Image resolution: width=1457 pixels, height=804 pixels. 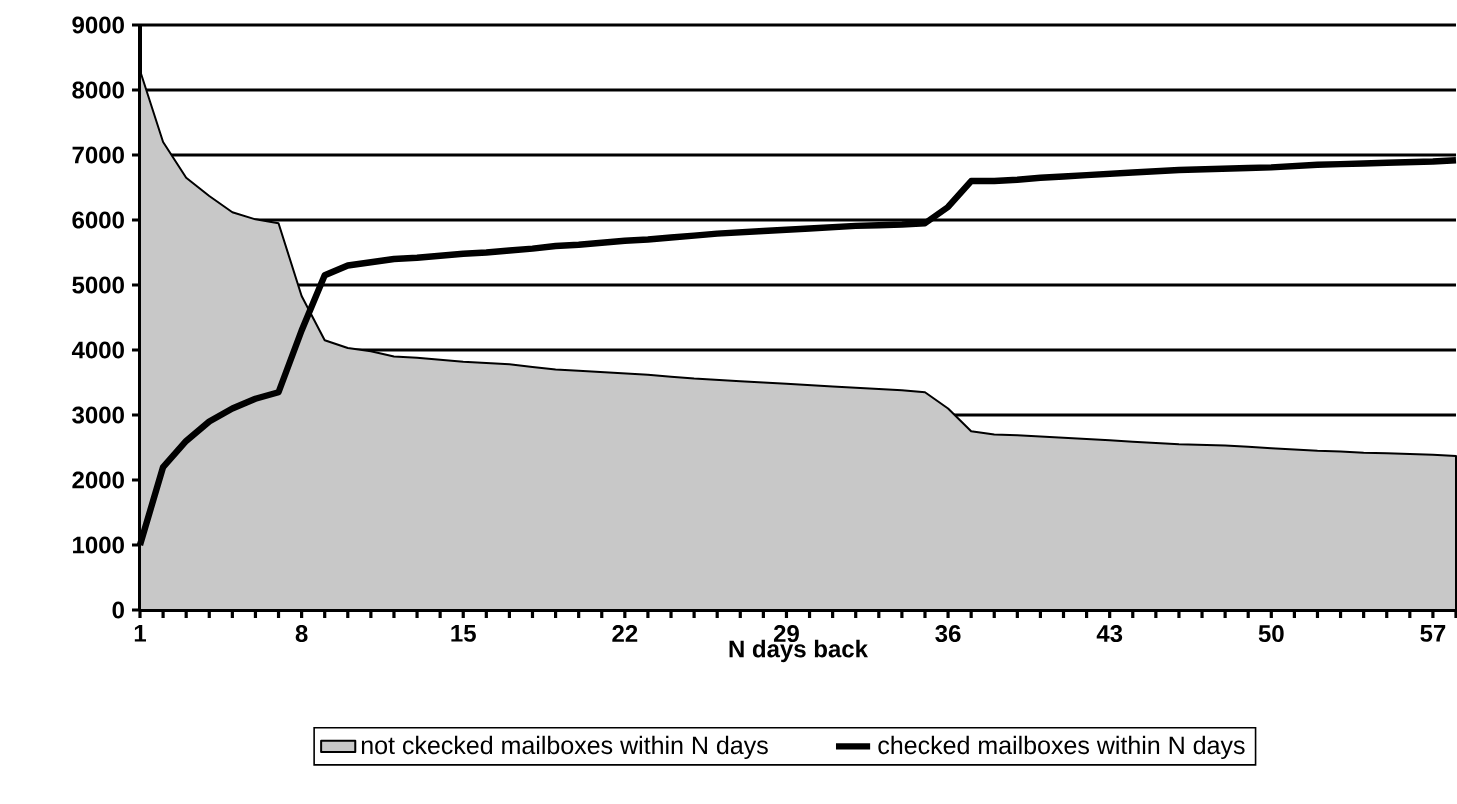 I want to click on y-tick-label: 5000, so click(x=98, y=285).